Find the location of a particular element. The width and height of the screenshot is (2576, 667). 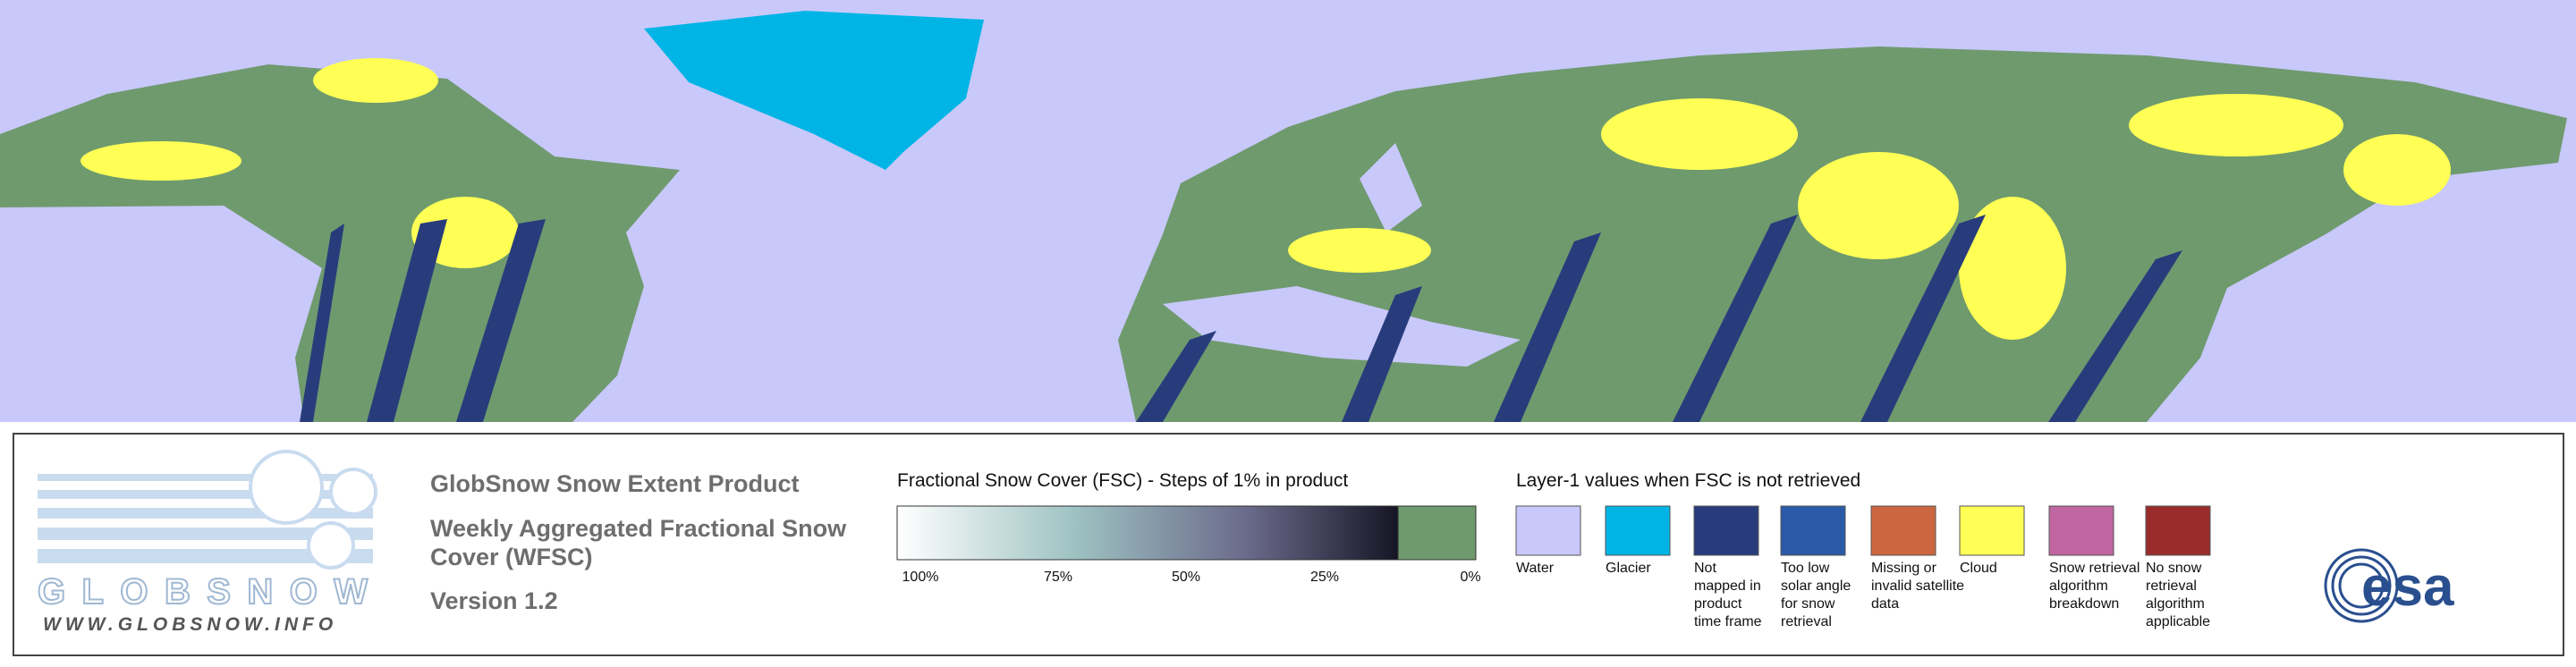

subtitle: Cover (WFSC) is located at coordinates (511, 557).